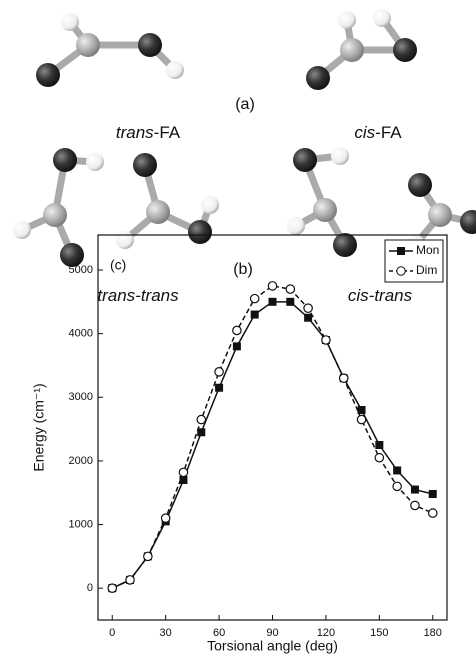 The height and width of the screenshot is (660, 476). I want to click on panel-label: (b), so click(243, 269).